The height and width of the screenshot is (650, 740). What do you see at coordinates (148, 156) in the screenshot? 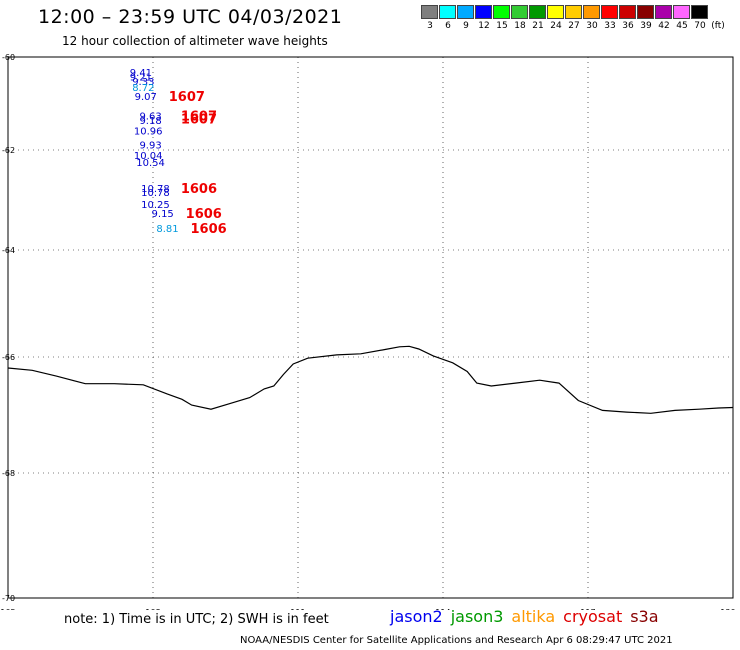
I see `swh-value: 10.04` at bounding box center [148, 156].